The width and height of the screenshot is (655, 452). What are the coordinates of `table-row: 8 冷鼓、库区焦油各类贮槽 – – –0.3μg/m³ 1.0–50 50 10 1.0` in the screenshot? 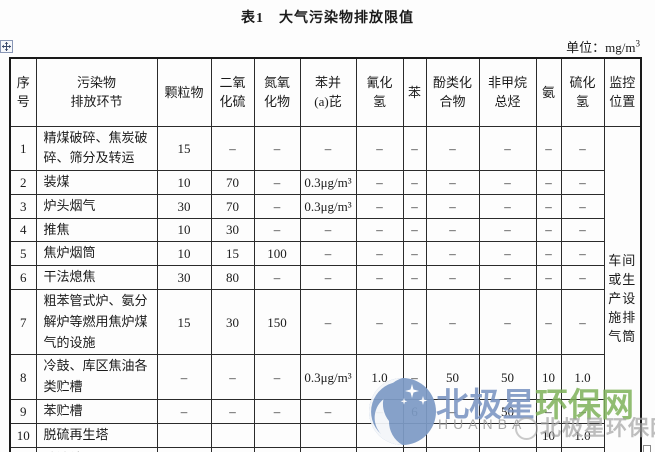 It's located at (325, 377).